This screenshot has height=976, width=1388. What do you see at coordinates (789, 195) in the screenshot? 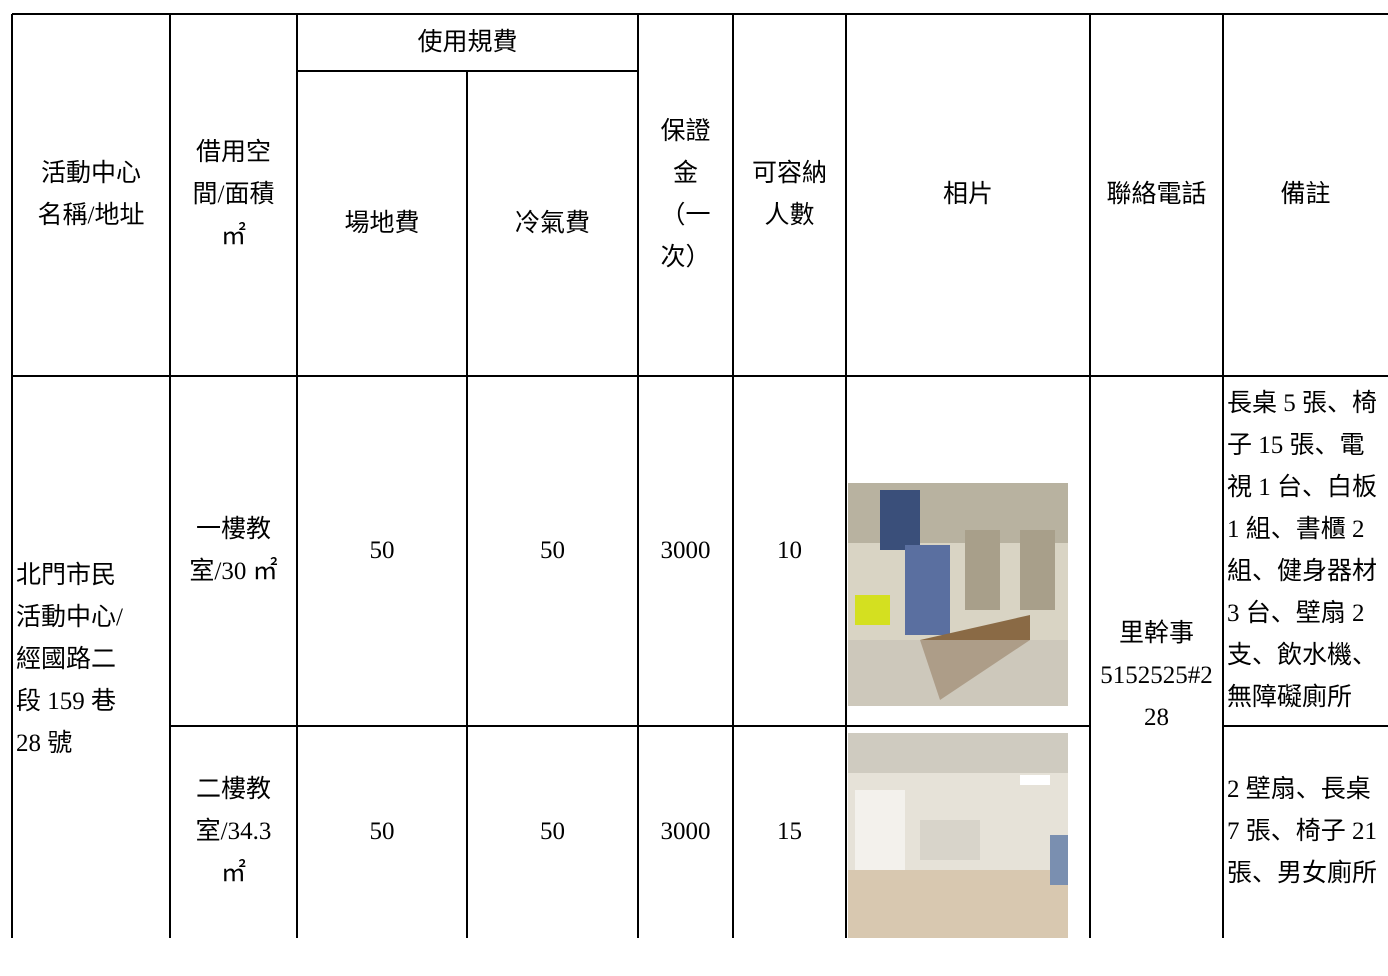
I see `column-header: 可容納 人數` at bounding box center [789, 195].